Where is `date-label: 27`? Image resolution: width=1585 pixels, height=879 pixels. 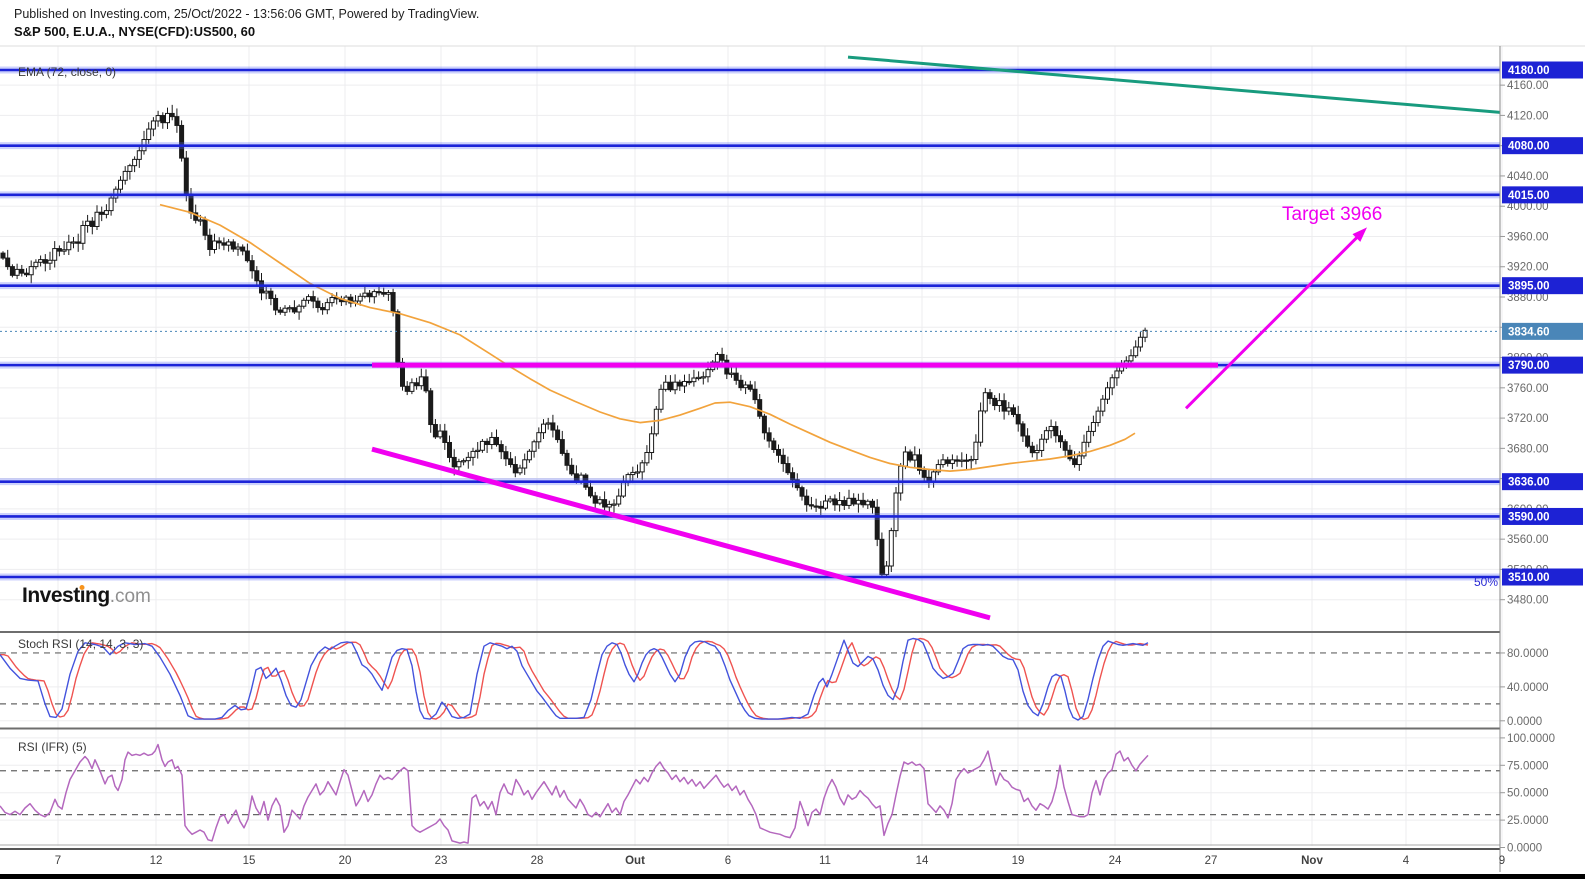 date-label: 27 is located at coordinates (1211, 861).